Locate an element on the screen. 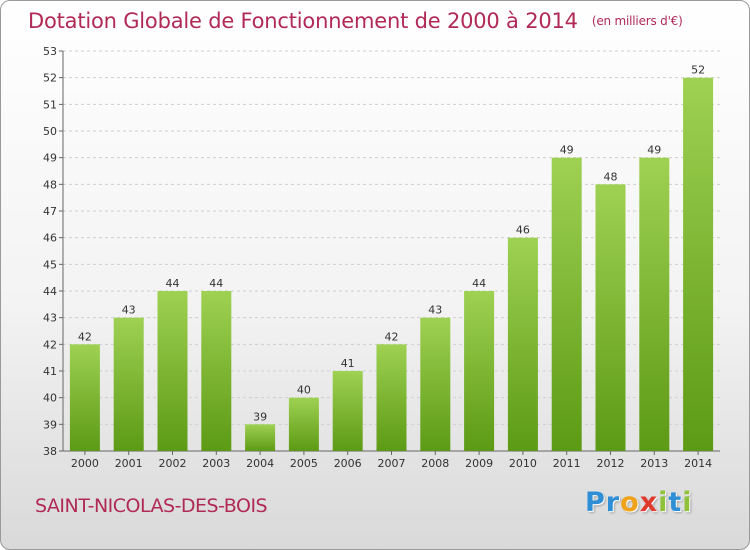  y-tick-label: 52 is located at coordinates (50, 78).